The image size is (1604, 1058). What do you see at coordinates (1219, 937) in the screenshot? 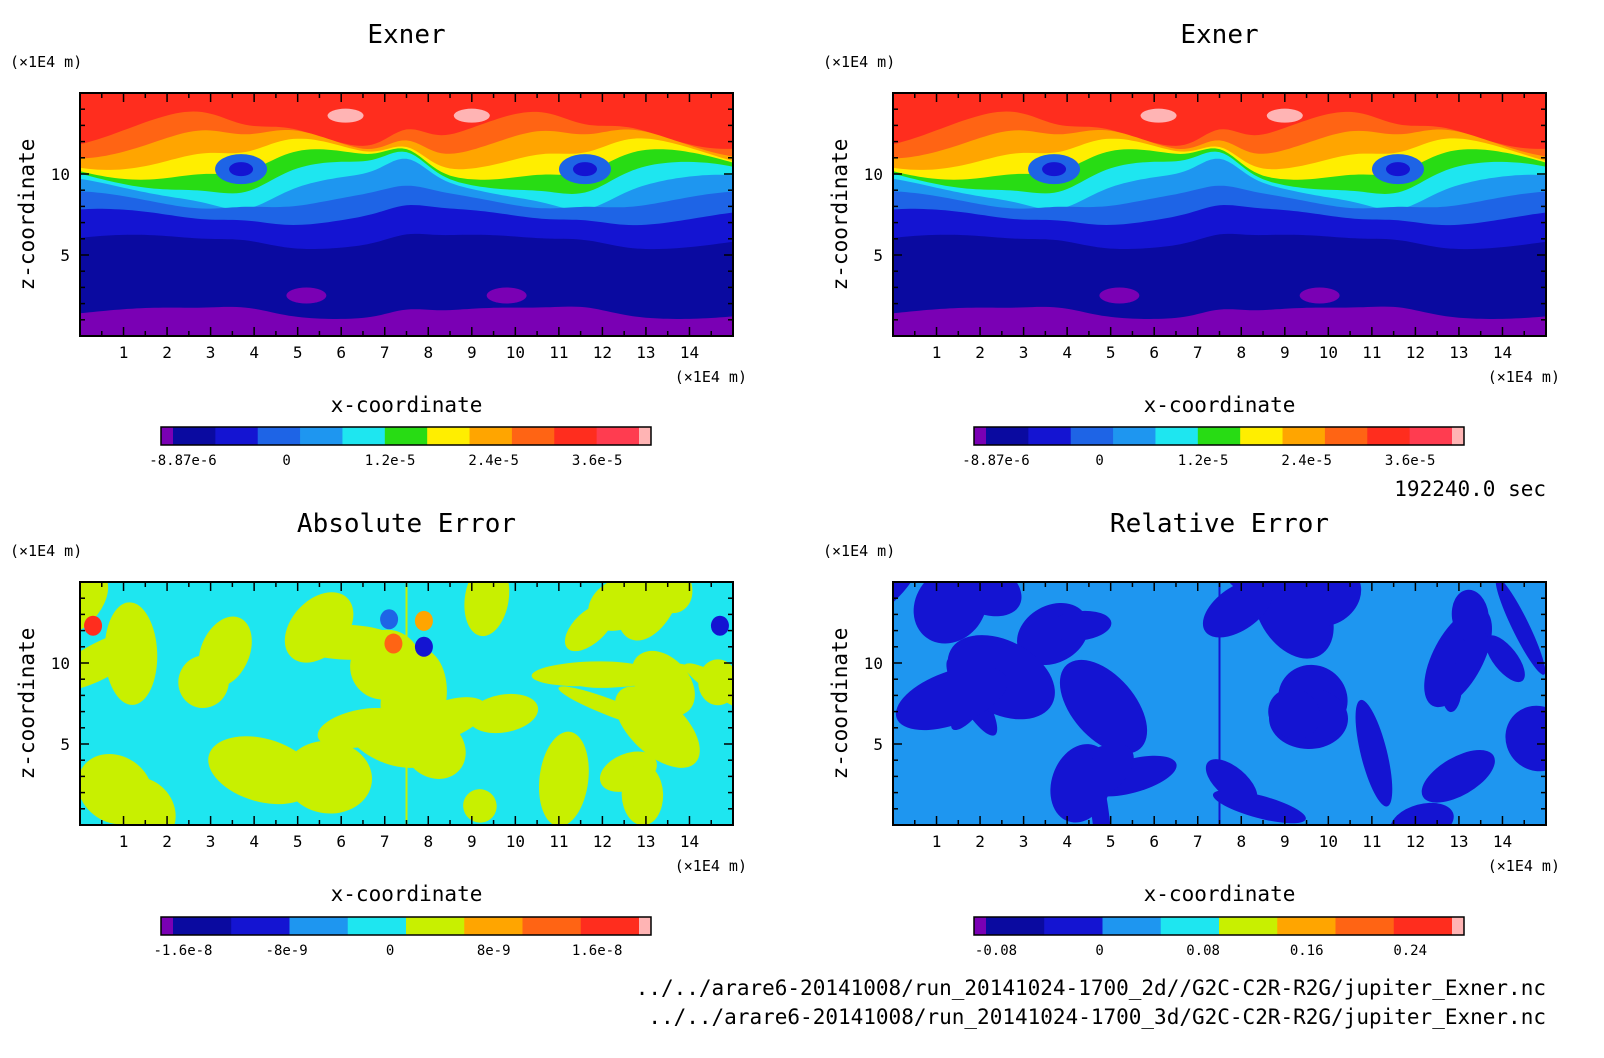
I see `colorbar: -0.08 0 0.08 0.16 0.24` at bounding box center [1219, 937].